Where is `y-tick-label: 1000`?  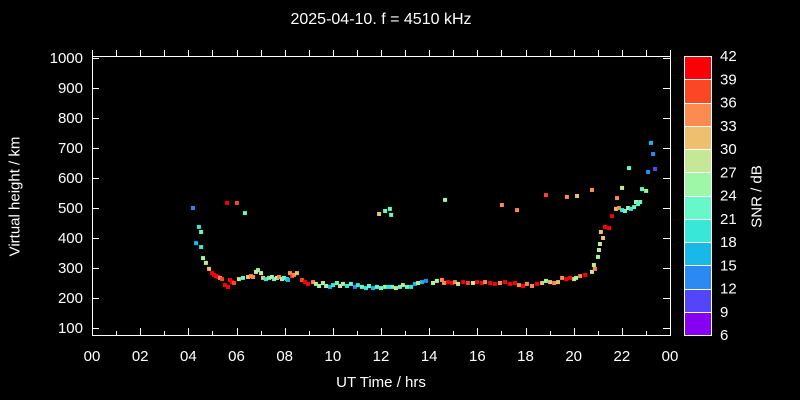 y-tick-label: 1000 is located at coordinates (66, 58).